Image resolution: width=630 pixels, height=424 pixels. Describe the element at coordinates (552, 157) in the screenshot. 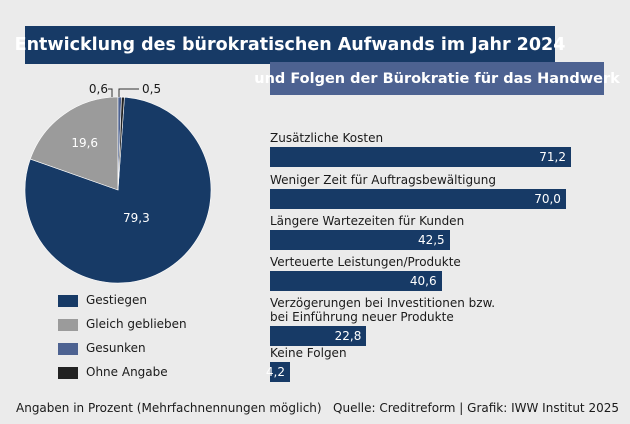

I see `bar-value-label: 71,2` at that location.